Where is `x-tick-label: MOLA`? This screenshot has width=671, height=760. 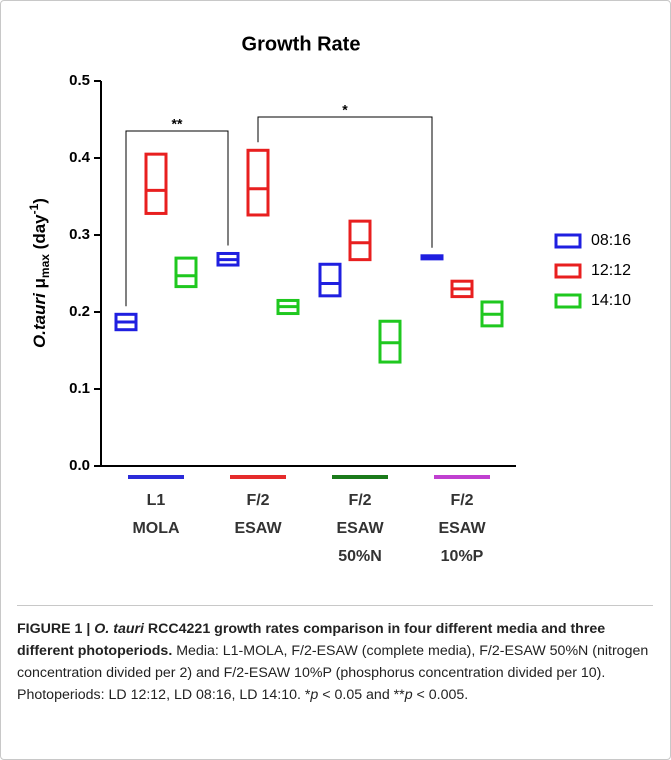 x-tick-label: MOLA is located at coordinates (156, 528).